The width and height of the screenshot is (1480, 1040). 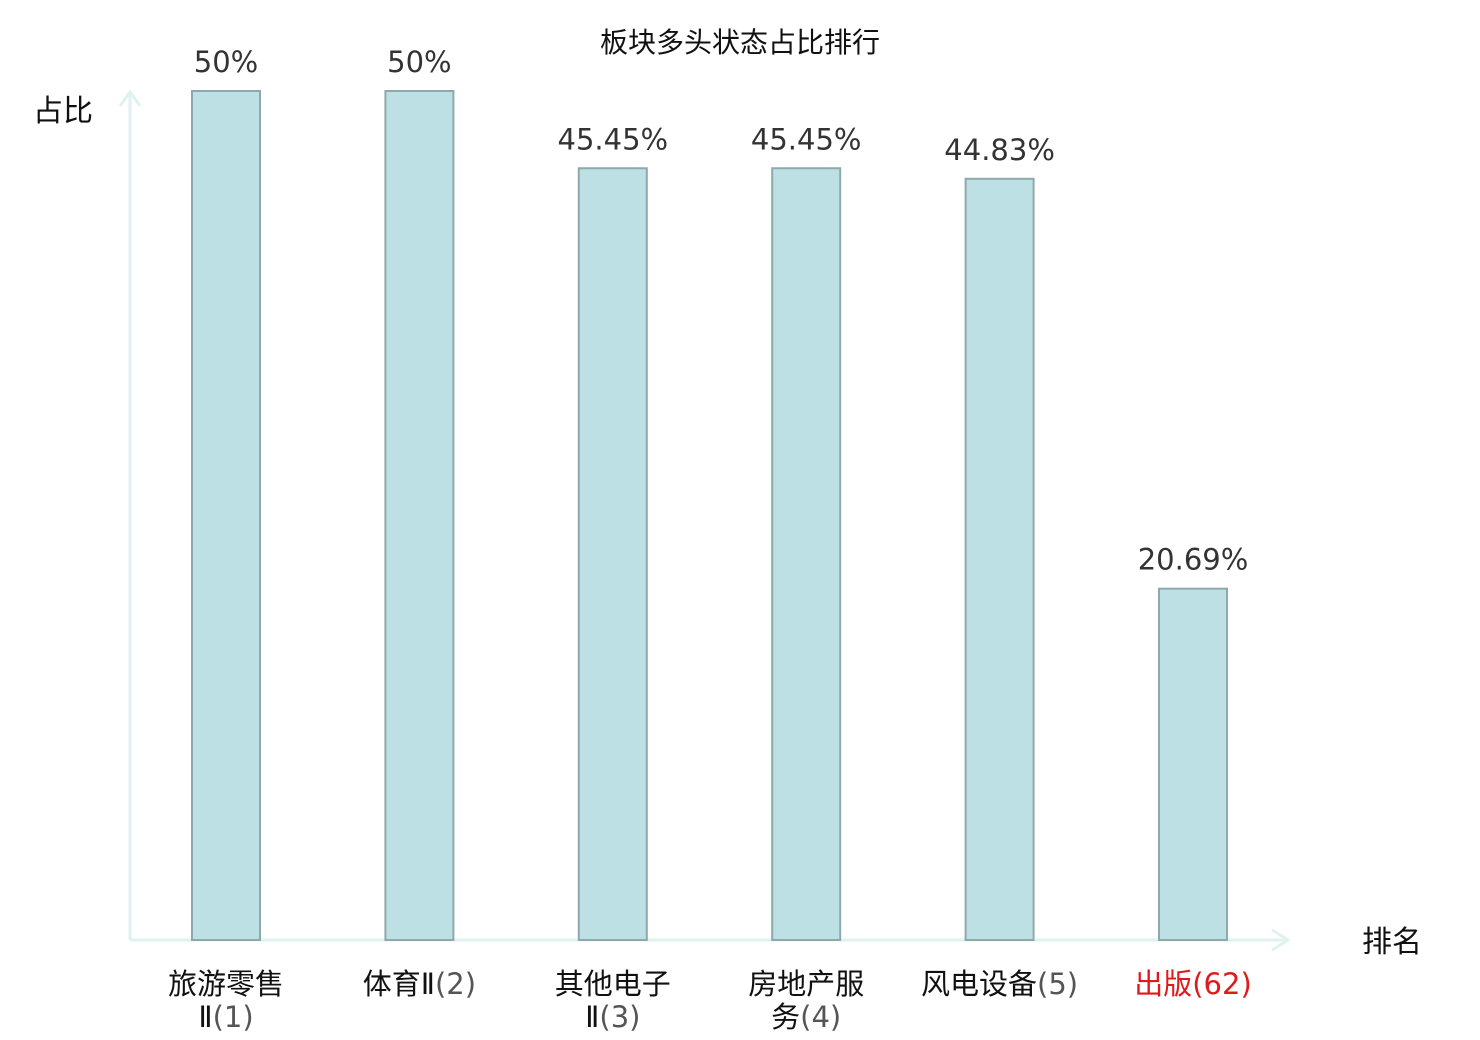 I want to click on tick-label-1: 旅游零售 Ⅱ(1), so click(x=226, y=1000).